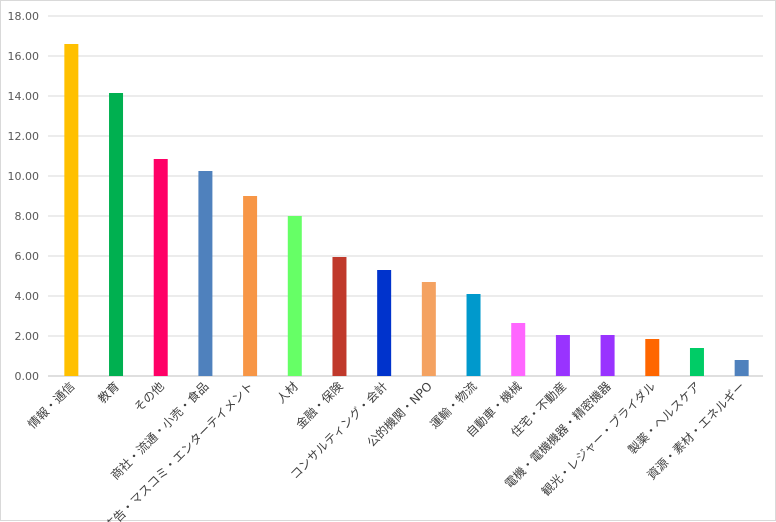 The height and width of the screenshot is (522, 776). Describe the element at coordinates (287, 392) in the screenshot. I see `x-tick-label: 人材` at that location.